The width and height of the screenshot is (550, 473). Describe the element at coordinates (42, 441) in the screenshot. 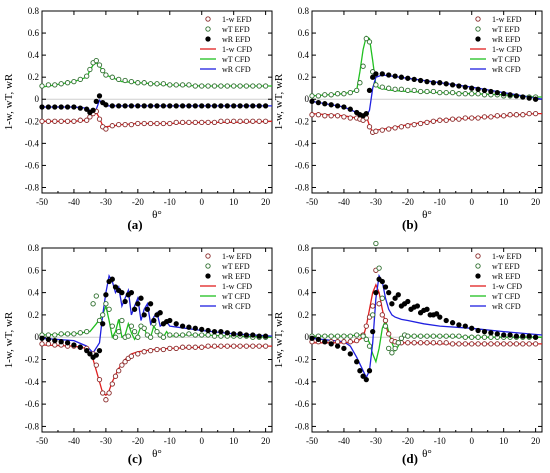

I see `x-tick-label: -50` at that location.